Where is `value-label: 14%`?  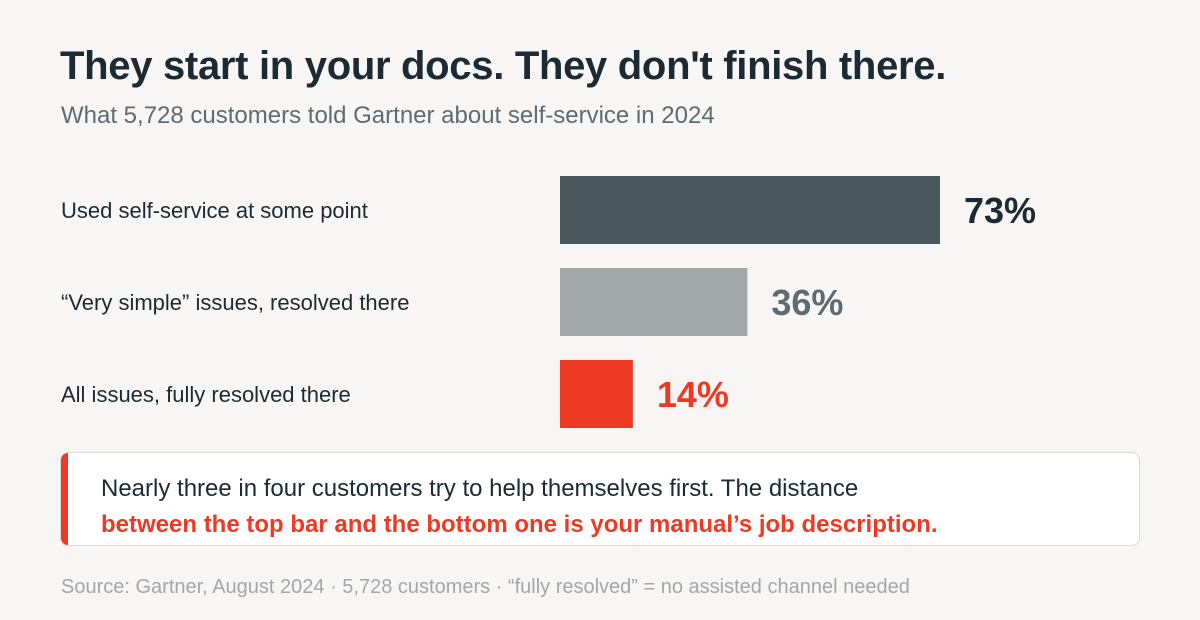 value-label: 14% is located at coordinates (693, 394).